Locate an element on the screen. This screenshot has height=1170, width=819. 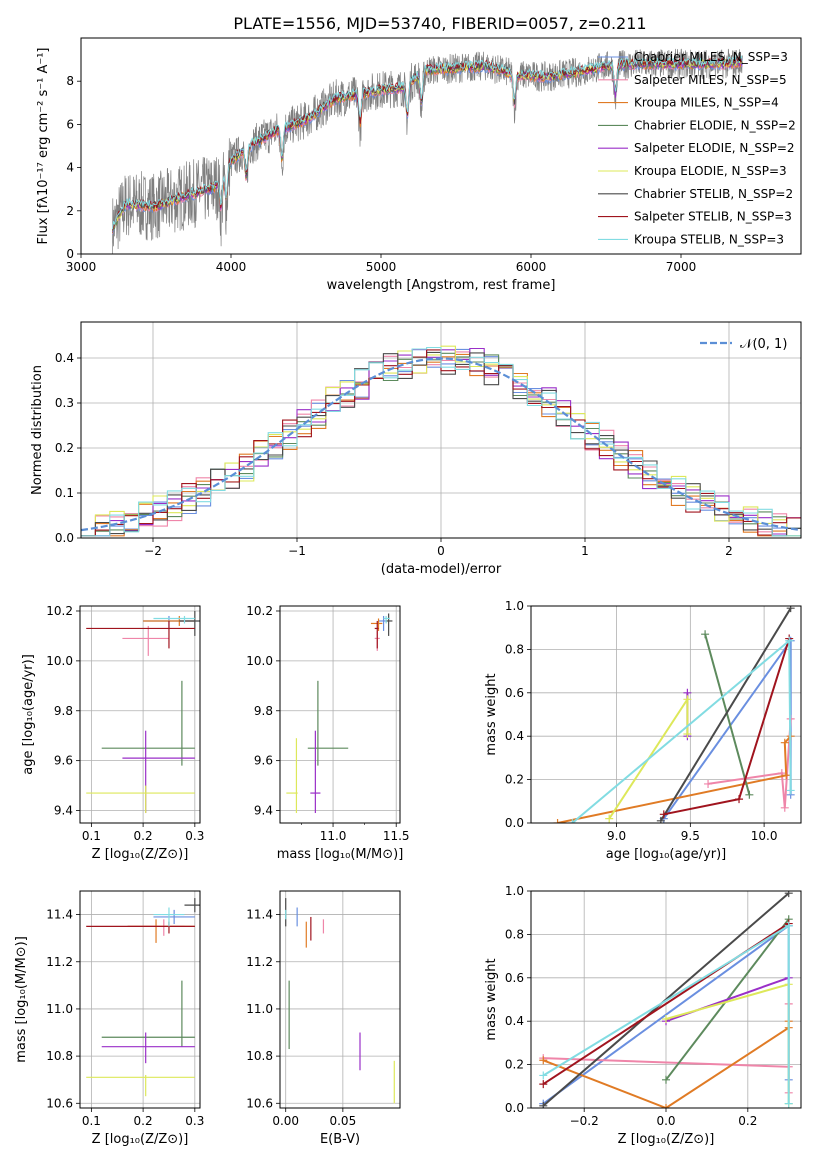
histogram-step is located at coordinates (441, 441).